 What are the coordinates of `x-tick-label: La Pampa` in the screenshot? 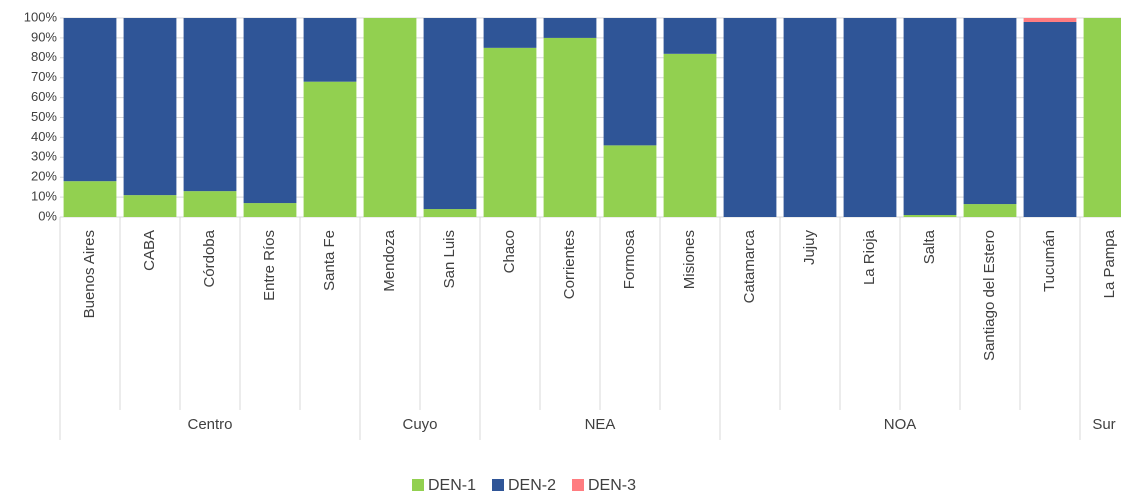 It's located at (1109, 263).